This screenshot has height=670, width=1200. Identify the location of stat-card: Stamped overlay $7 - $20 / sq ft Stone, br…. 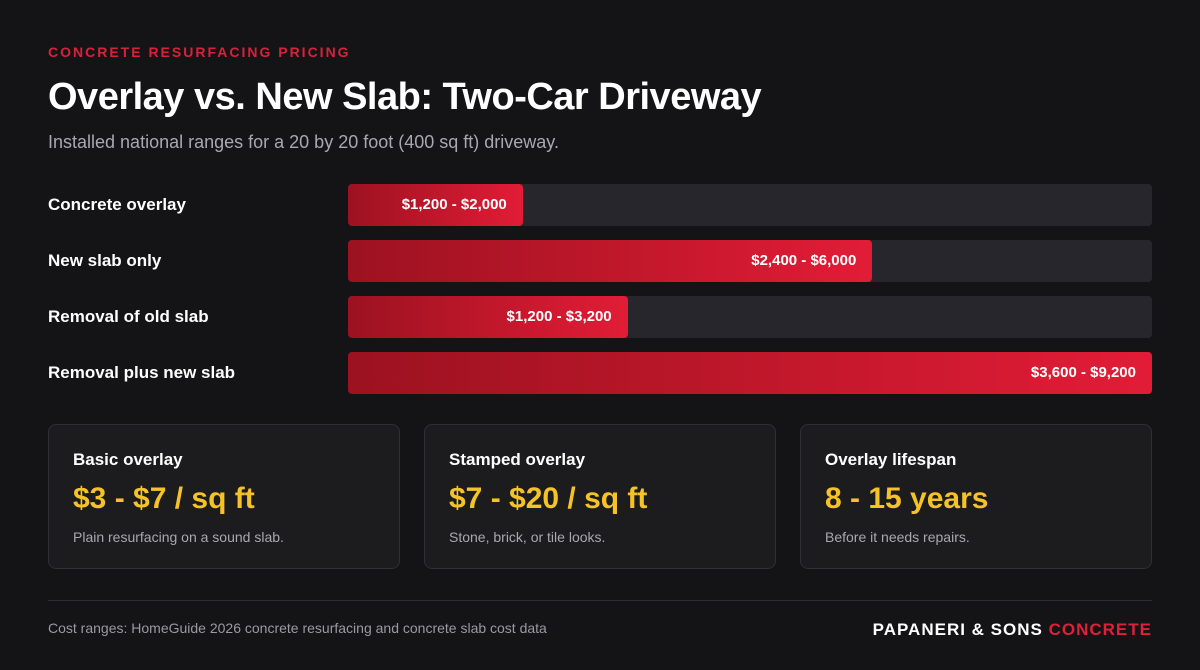
(600, 496).